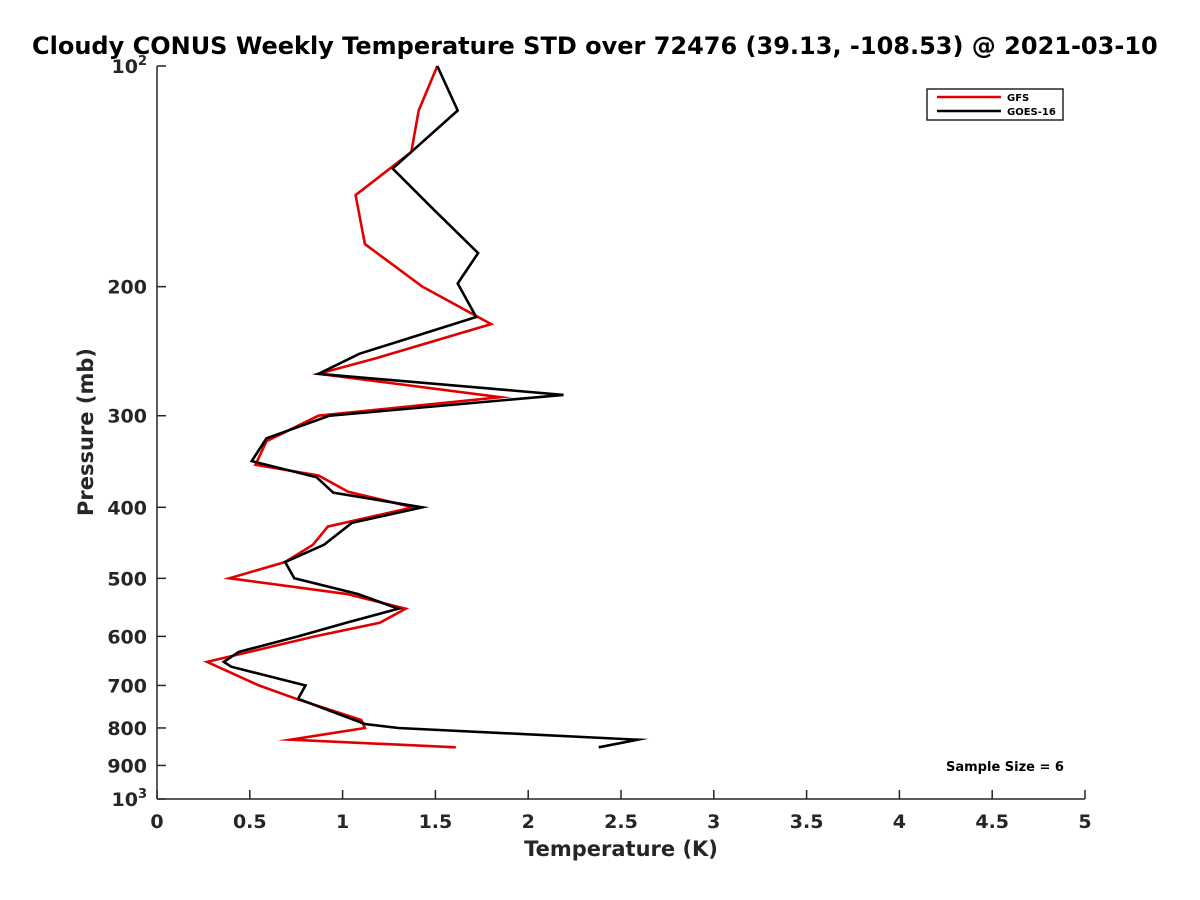 Image resolution: width=1200 pixels, height=900 pixels. What do you see at coordinates (528, 822) in the screenshot?
I see `x-tick-label: 2` at bounding box center [528, 822].